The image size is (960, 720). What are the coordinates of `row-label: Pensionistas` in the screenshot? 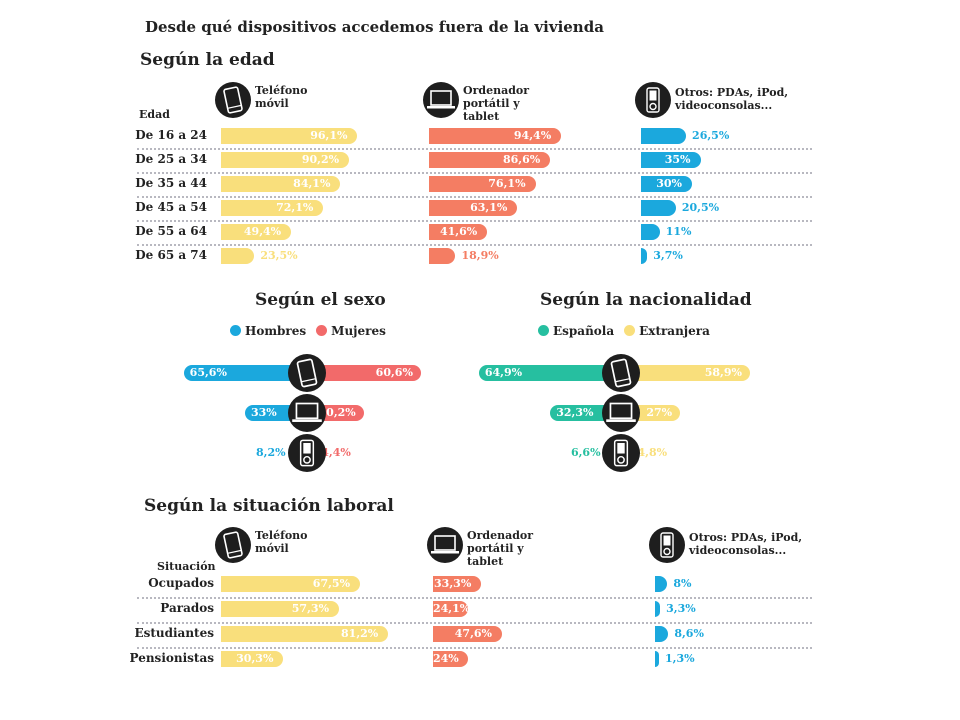 It's located at (172, 658).